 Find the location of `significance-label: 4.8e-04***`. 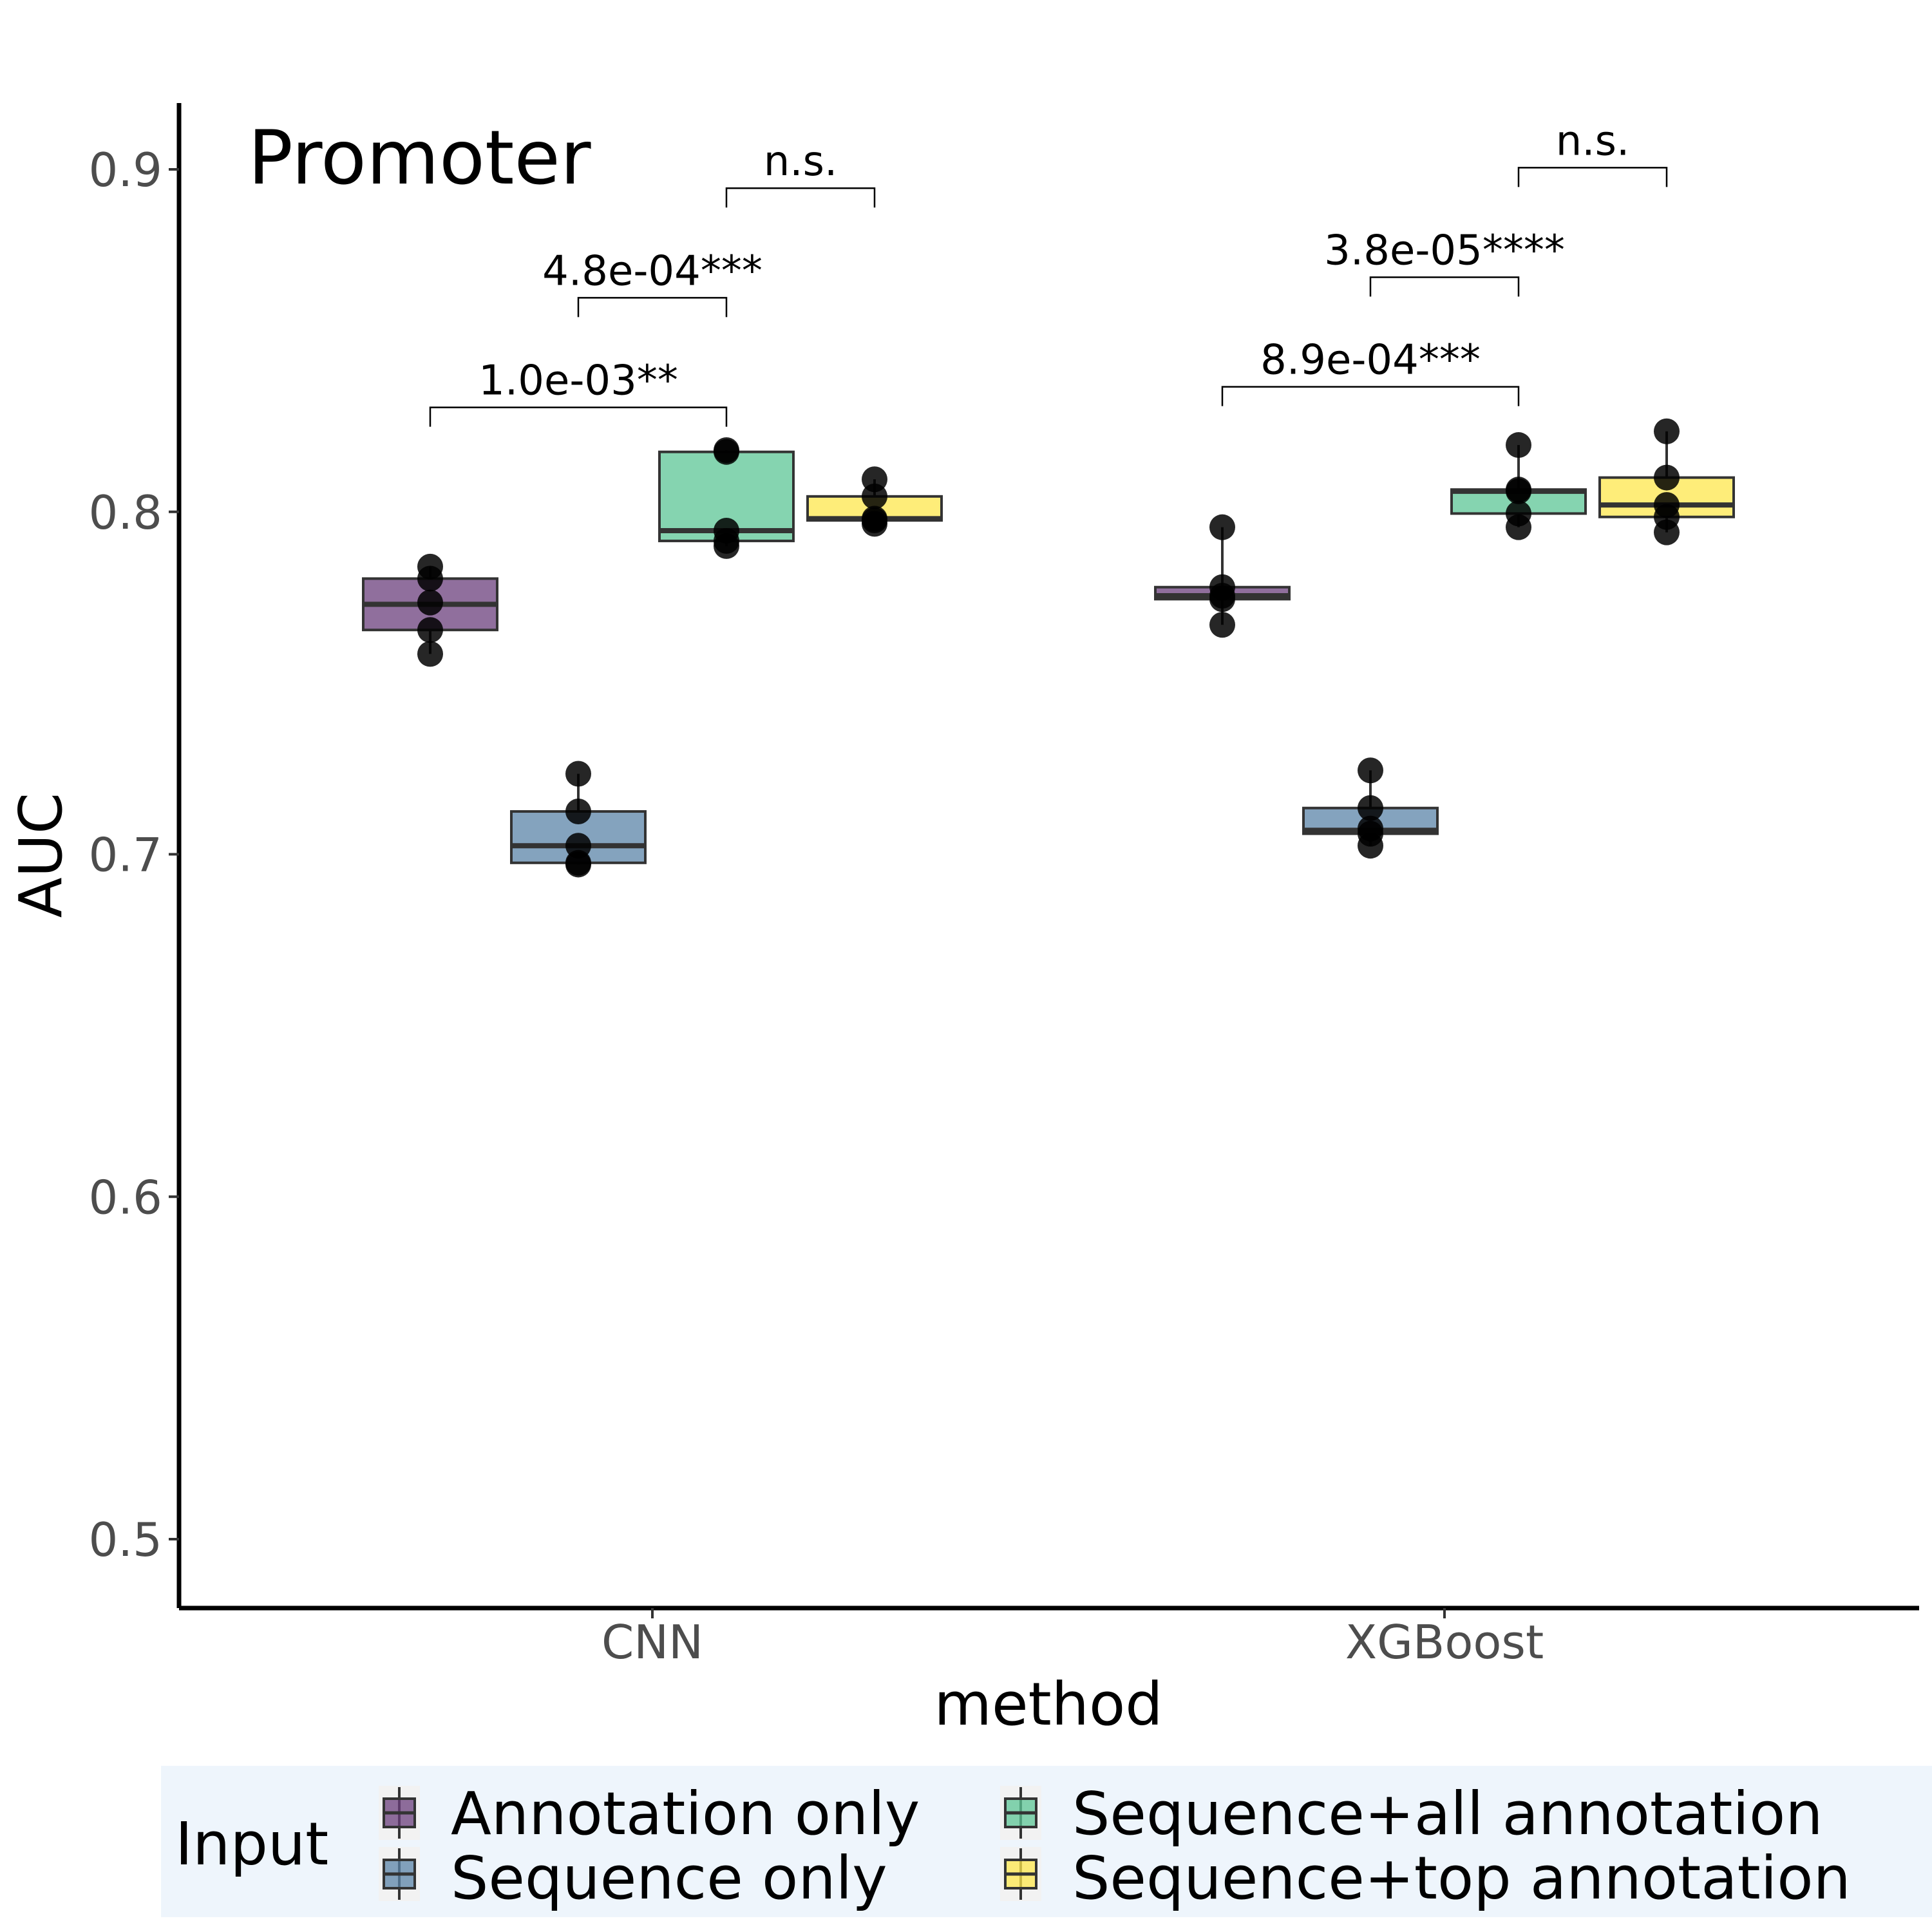

significance-label: 4.8e-04*** is located at coordinates (652, 271).